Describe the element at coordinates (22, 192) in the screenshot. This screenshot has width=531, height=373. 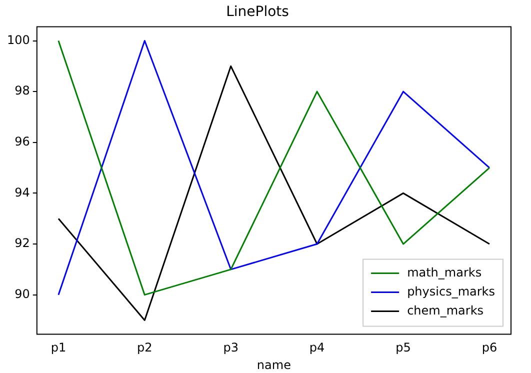
I see `y-tick-label: 94` at that location.